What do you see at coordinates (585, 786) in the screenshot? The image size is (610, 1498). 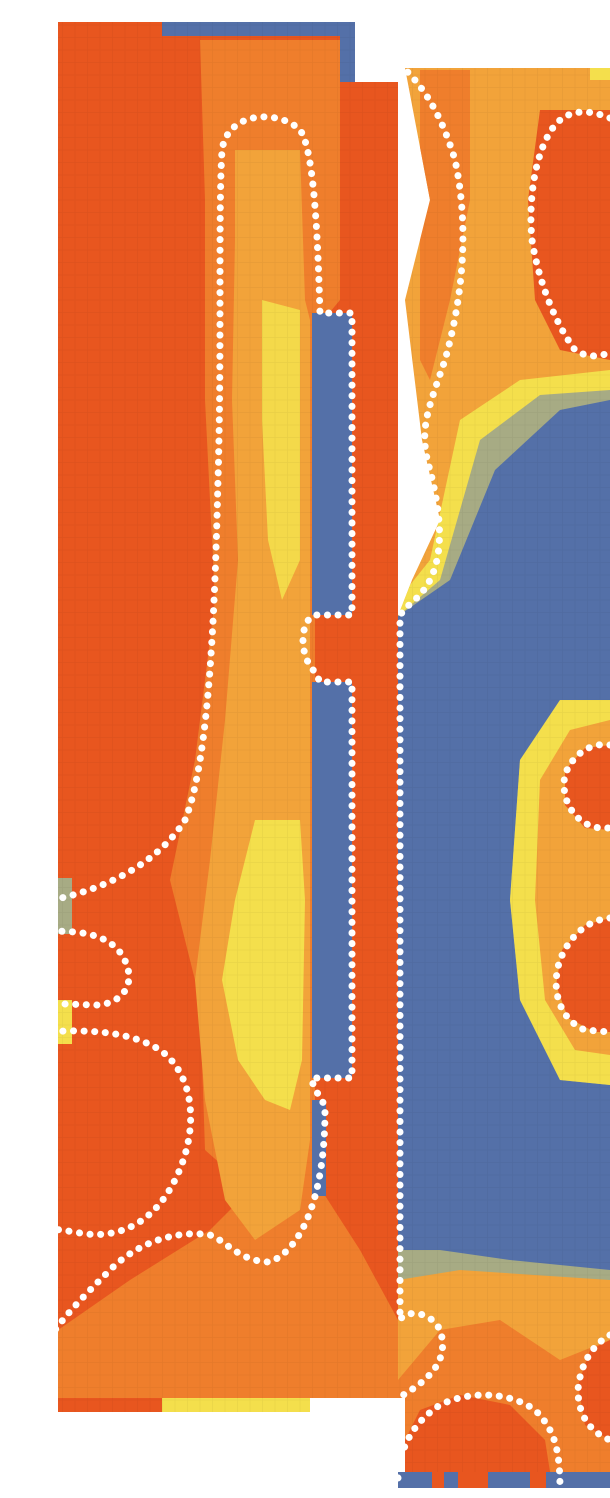 I see `right-mid-loop-upper` at bounding box center [585, 786].